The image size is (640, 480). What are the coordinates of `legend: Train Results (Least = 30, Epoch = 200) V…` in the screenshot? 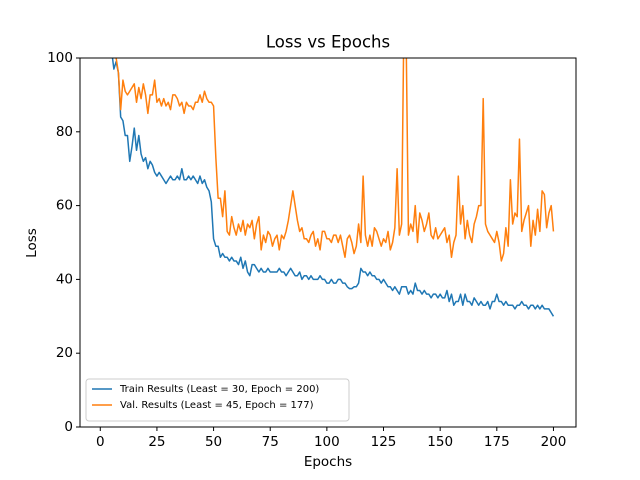 It's located at (217, 400).